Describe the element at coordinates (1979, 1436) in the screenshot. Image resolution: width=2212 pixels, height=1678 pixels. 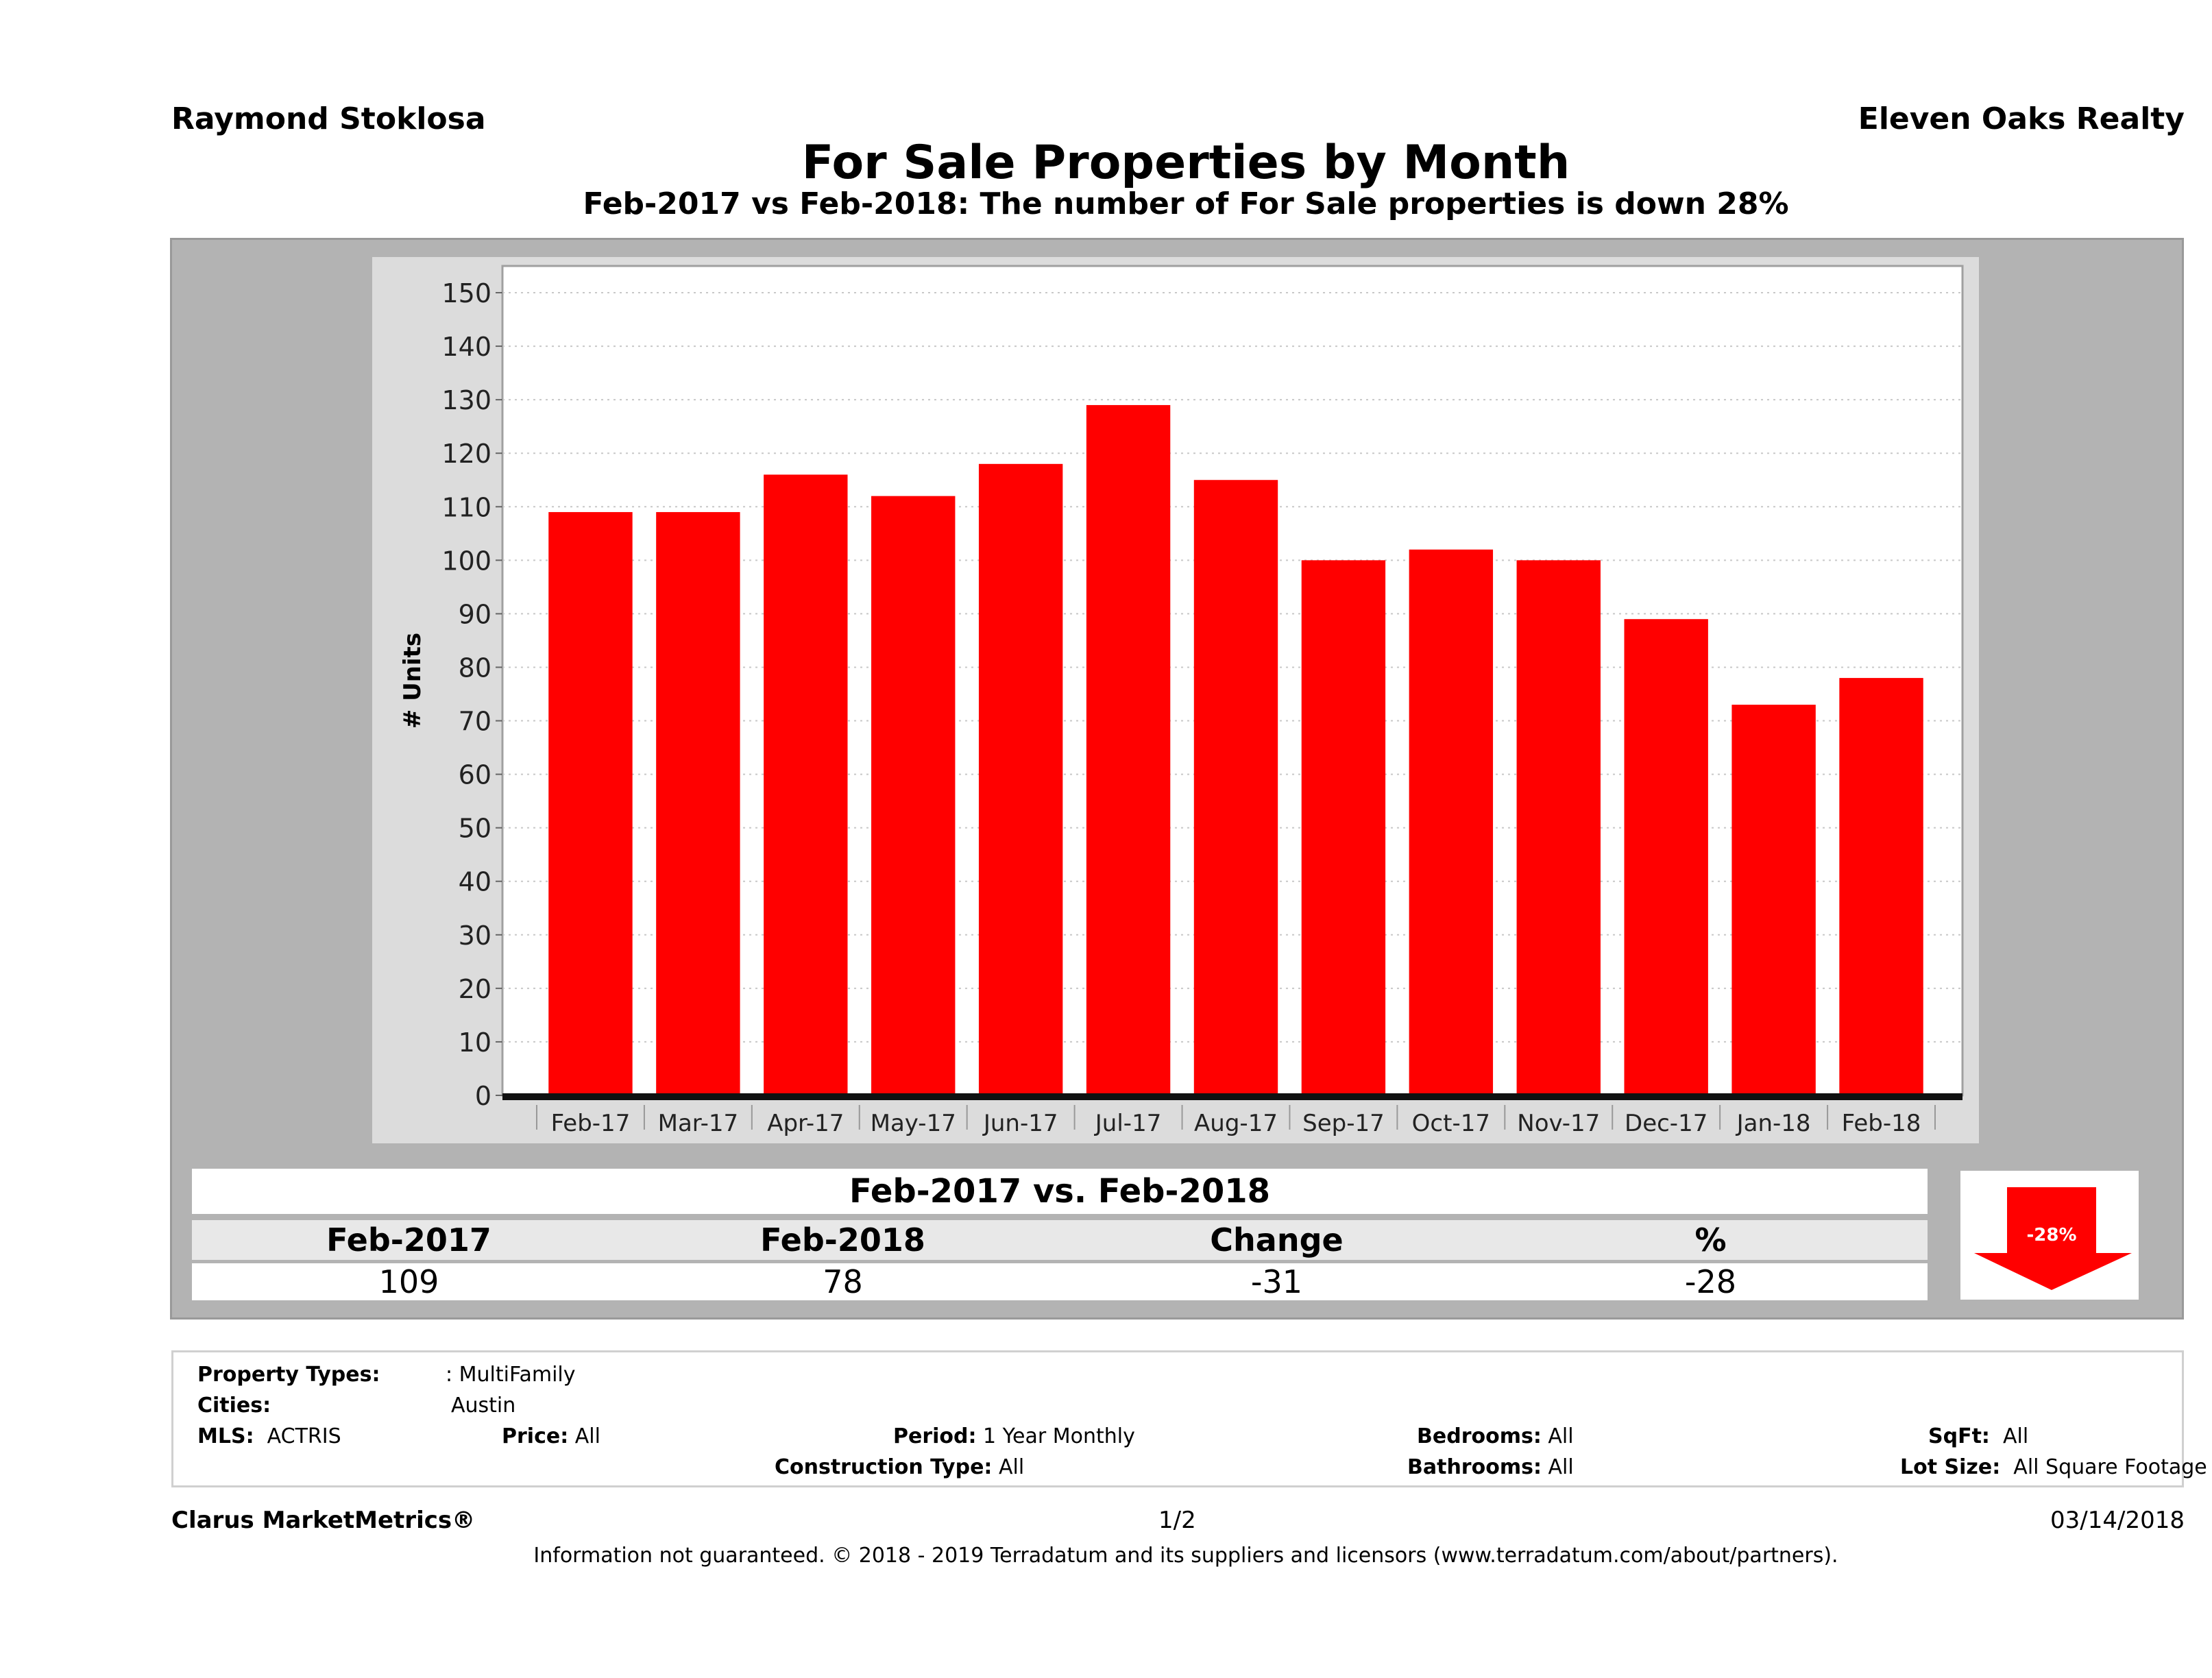
I see `criteria-sqft: SqFt: All` at that location.